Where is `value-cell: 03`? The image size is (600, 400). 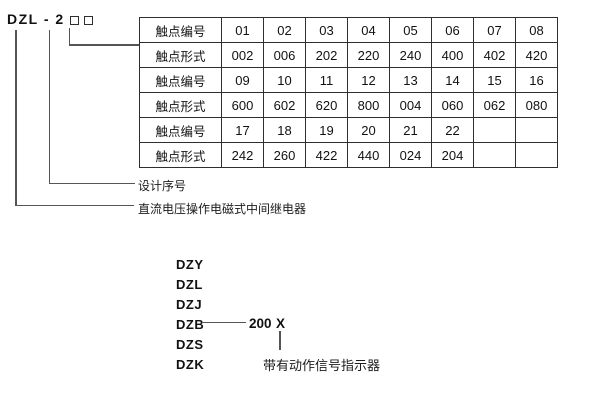
value-cell: 03 is located at coordinates (326, 30).